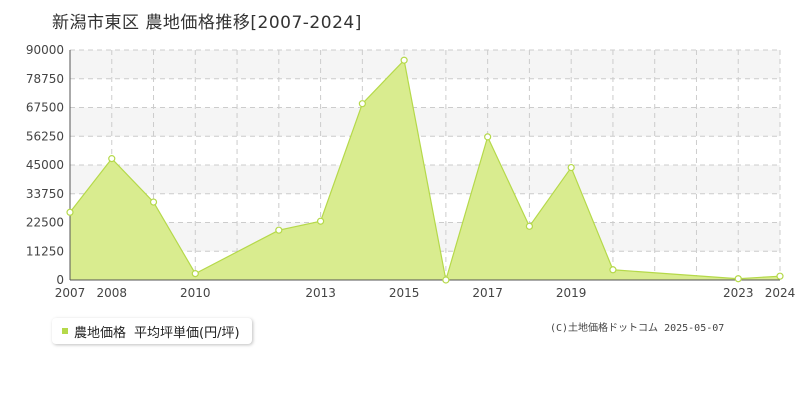 This screenshot has width=800, height=400. What do you see at coordinates (45, 136) in the screenshot?
I see `y-tick-label: 56250` at bounding box center [45, 136].